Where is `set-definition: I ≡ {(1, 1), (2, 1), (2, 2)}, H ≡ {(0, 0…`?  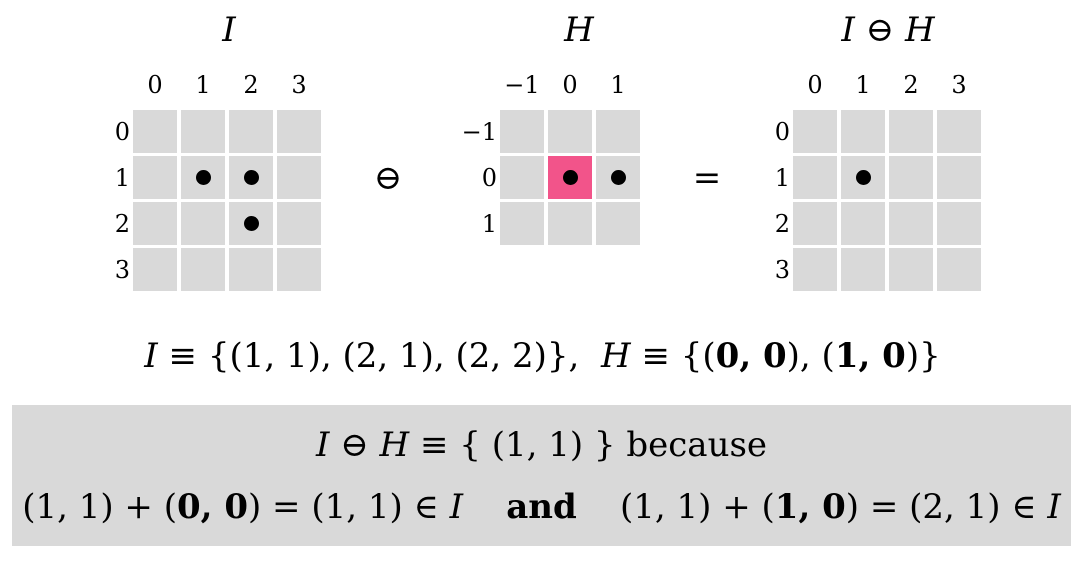 set-definition: I ≡ {(1, 1), (2, 1), (2, 2)}, H ≡ {(0, 0… is located at coordinates (542, 356).